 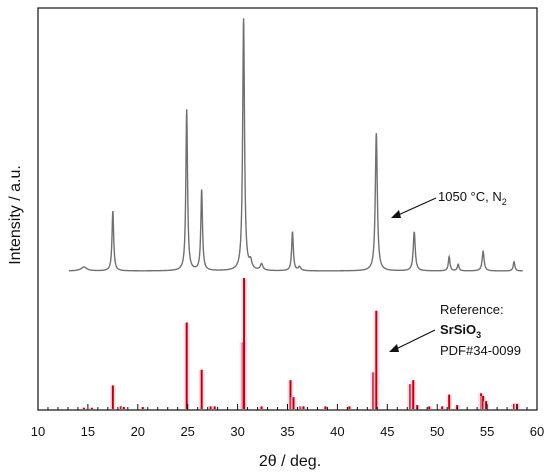 What do you see at coordinates (414, 340) in the screenshot?
I see `reference-arrow-line` at bounding box center [414, 340].